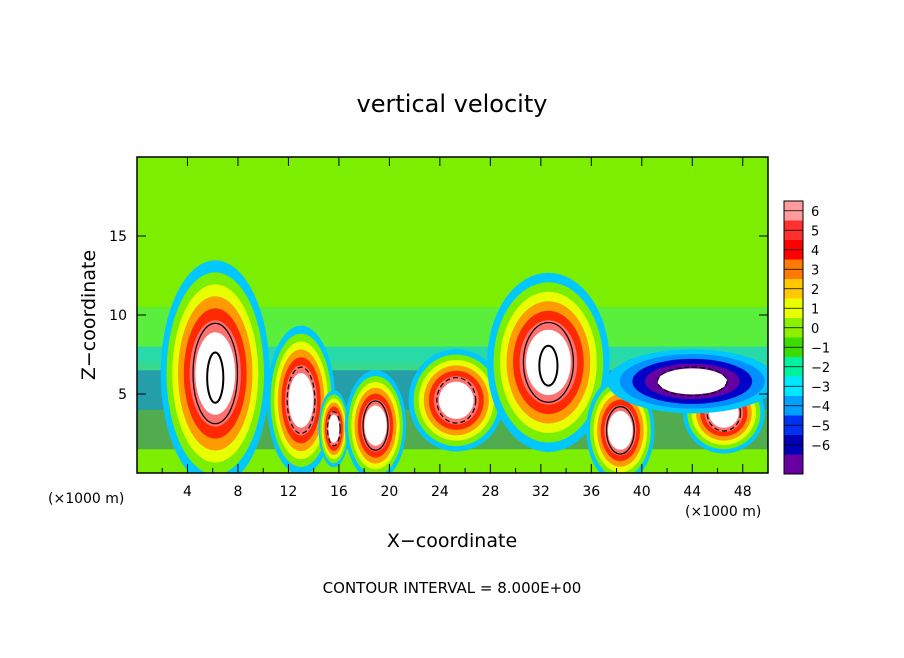 Image resolution: width=904 pixels, height=658 pixels. I want to click on x-tick-label: 20, so click(389, 492).